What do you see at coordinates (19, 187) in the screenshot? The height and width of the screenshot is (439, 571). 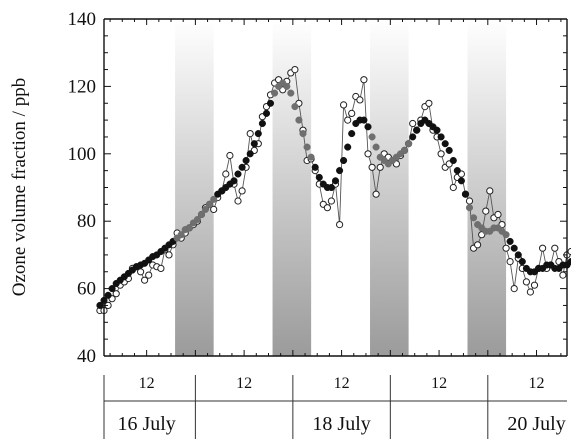 I see `y-axis-label: Ozone volume fraction / ppb` at bounding box center [19, 187].